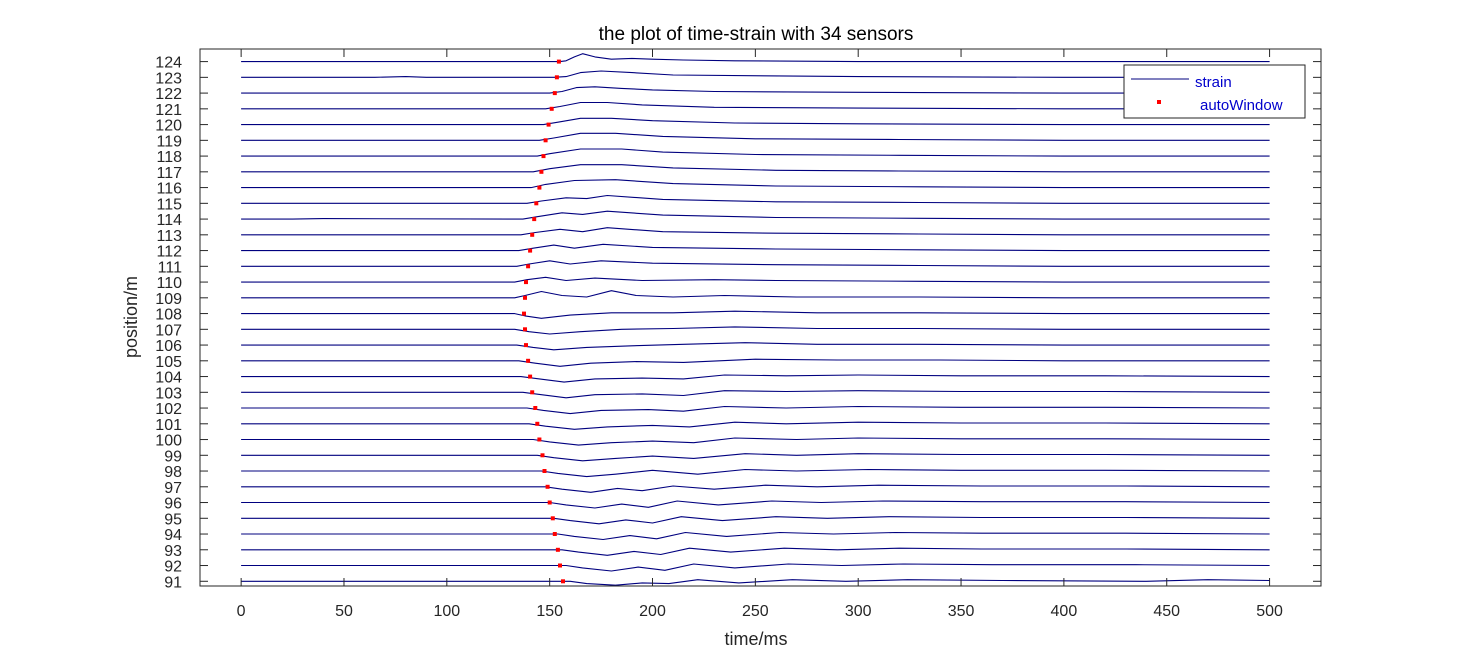 The image size is (1461, 659). Describe the element at coordinates (173, 582) in the screenshot. I see `y-tick-label: 91` at that location.